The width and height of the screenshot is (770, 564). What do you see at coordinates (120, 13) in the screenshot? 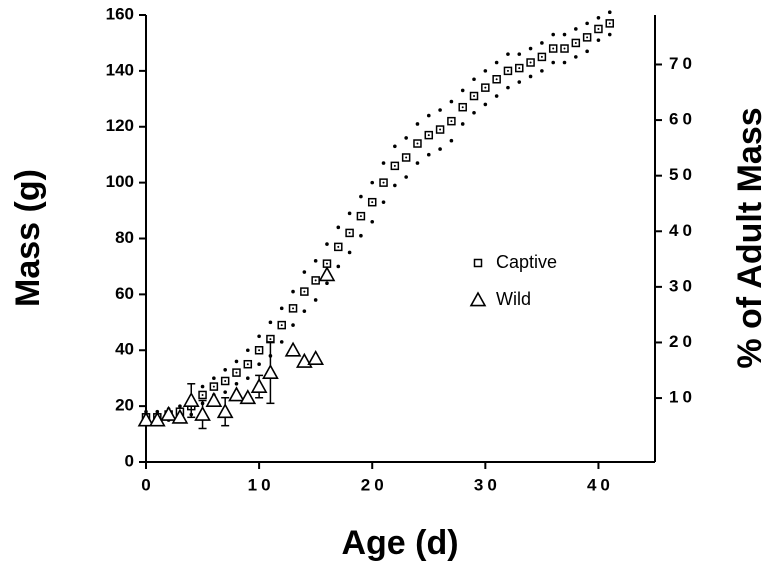
I see `y-tick-label: 160` at bounding box center [120, 13].